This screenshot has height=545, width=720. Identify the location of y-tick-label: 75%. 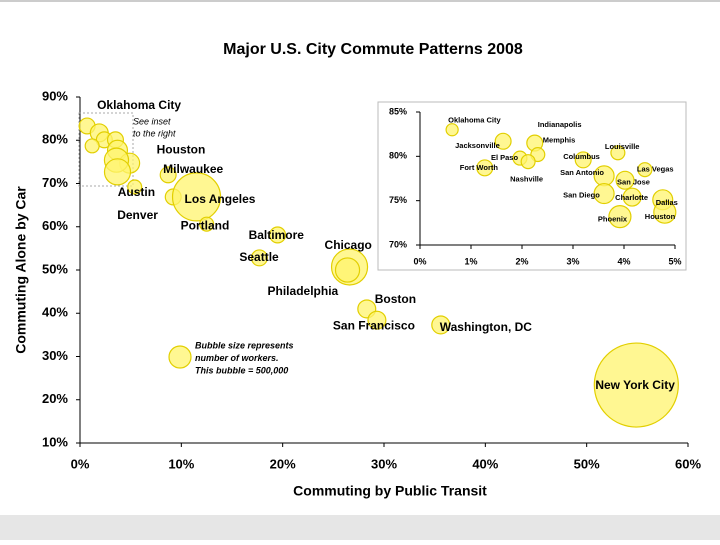
(398, 200).